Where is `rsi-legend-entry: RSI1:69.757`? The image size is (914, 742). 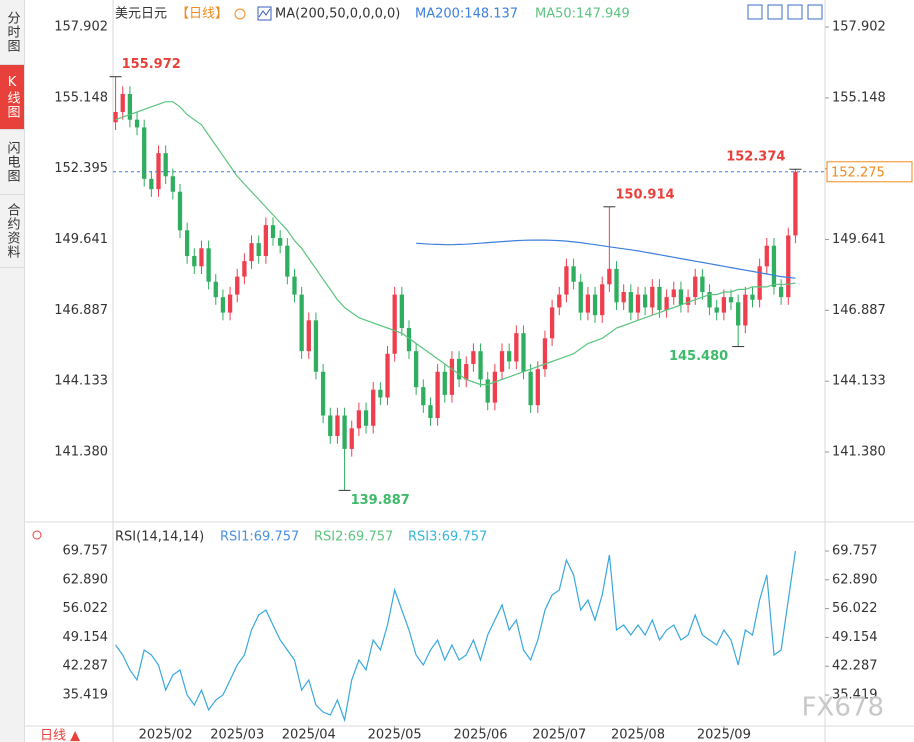 rsi-legend-entry: RSI1:69.757 is located at coordinates (259, 537).